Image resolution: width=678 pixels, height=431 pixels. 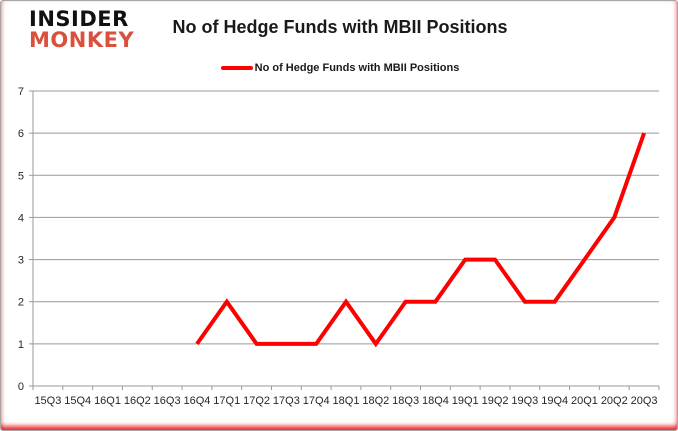 I want to click on chart-legend: No of Hedge Funds with MBII Positions, so click(x=340, y=68).